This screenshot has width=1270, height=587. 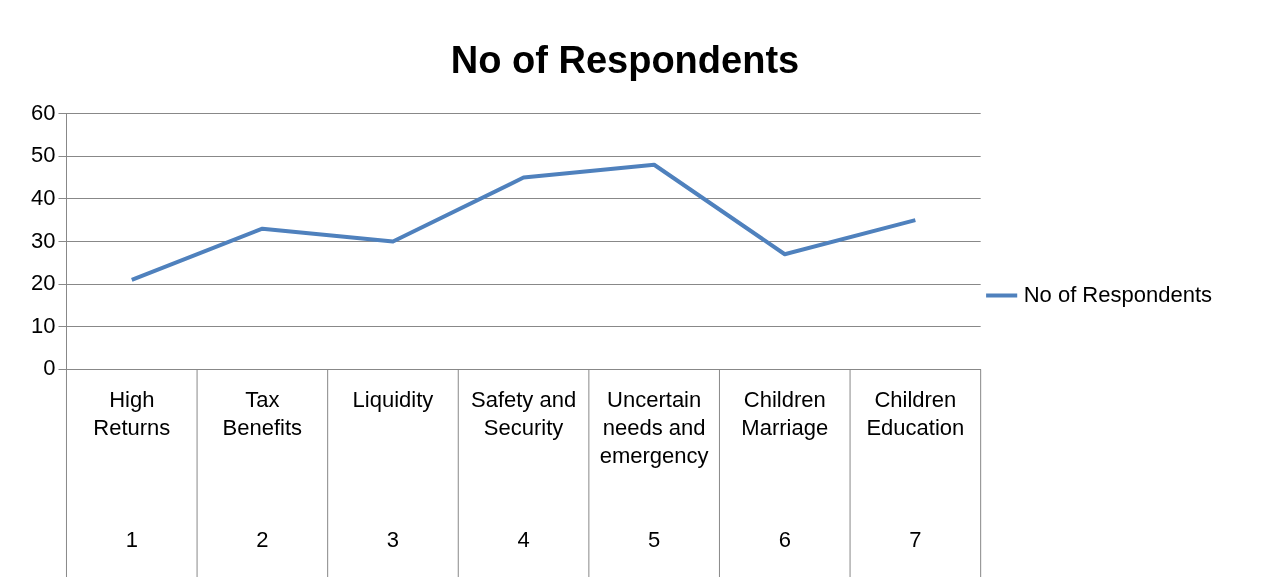 What do you see at coordinates (1117, 294) in the screenshot?
I see `legend-label: No of Respondents` at bounding box center [1117, 294].